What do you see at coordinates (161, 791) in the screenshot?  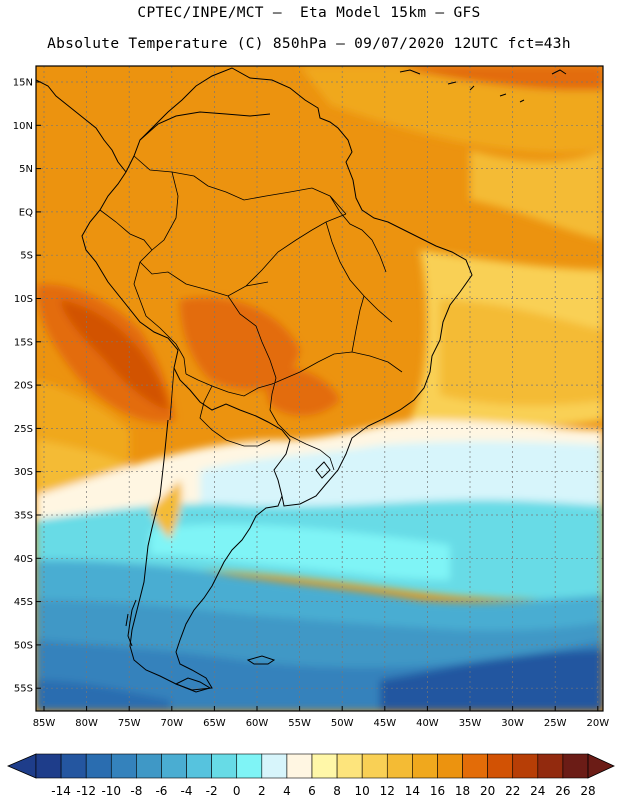 I see `colorbar-label: -6` at bounding box center [161, 791].